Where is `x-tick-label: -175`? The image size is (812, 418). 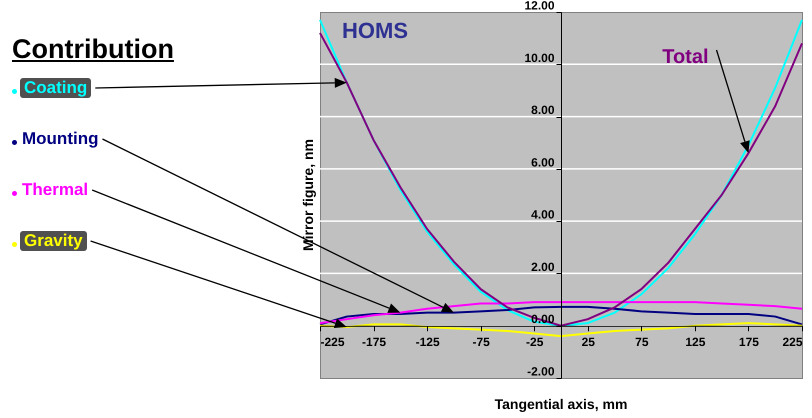 x-tick-label: -175 is located at coordinates (374, 342).